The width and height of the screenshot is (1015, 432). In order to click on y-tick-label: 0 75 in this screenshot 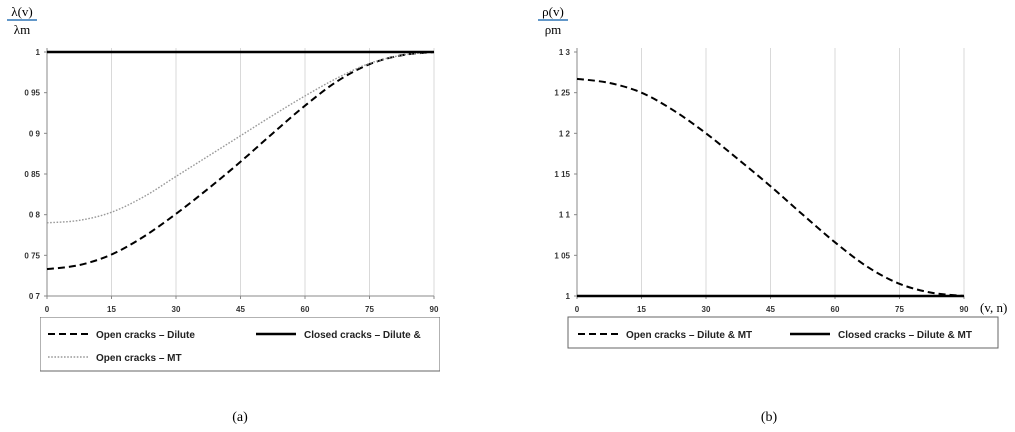, I will do `click(32, 255)`.